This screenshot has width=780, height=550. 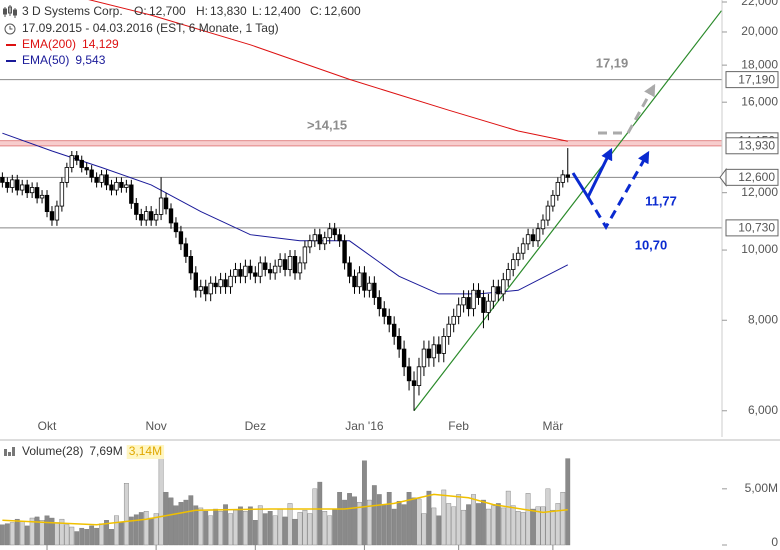 I want to click on level-label: 13,930, so click(x=756, y=145).